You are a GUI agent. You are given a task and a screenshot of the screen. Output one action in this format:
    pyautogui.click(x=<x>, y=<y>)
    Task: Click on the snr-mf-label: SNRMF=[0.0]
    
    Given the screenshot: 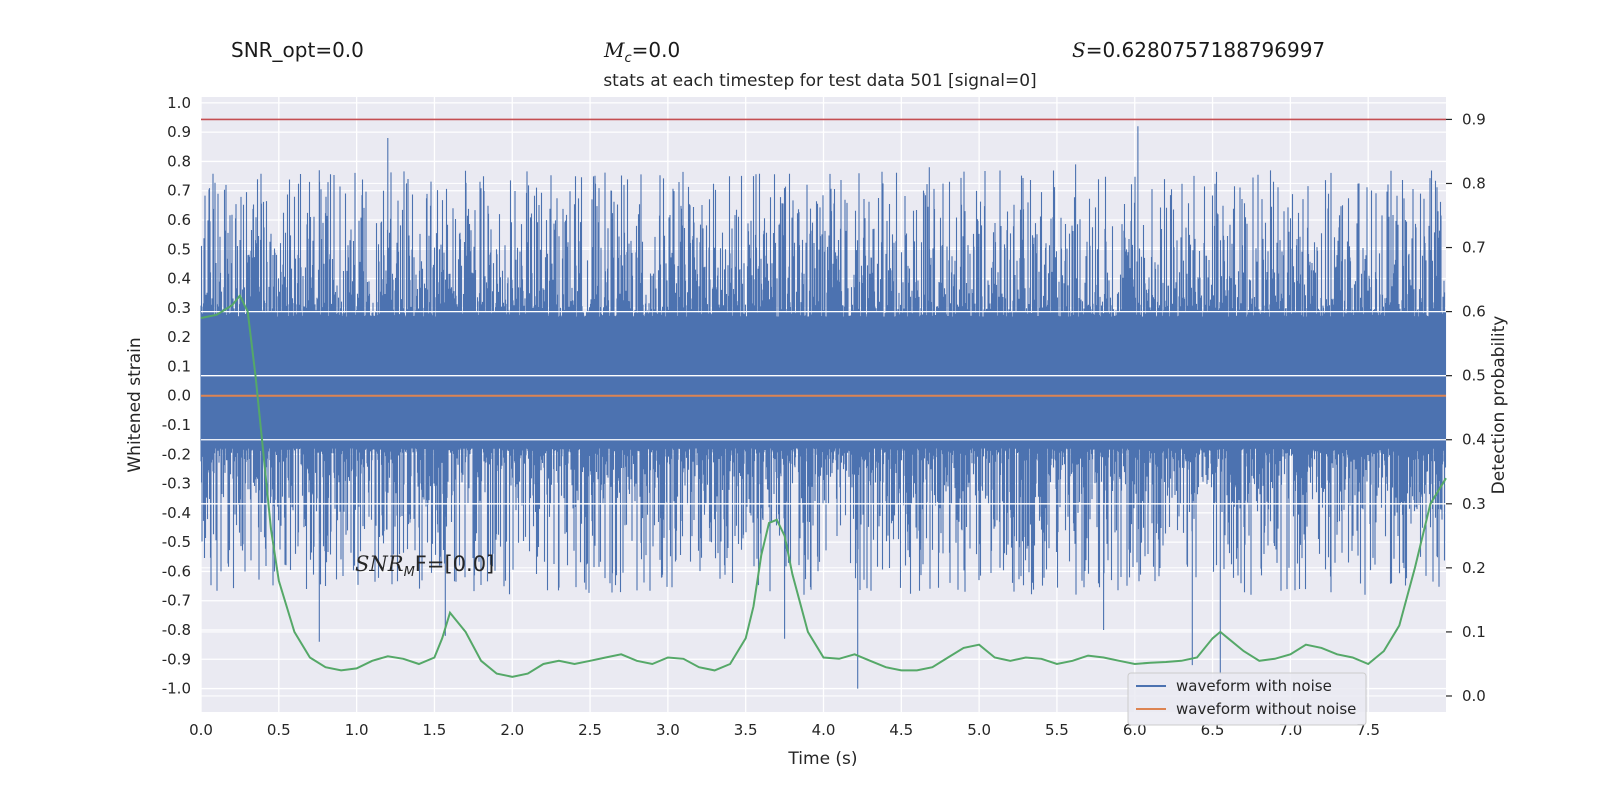 What is the action you would take?
    pyautogui.click(x=424, y=566)
    